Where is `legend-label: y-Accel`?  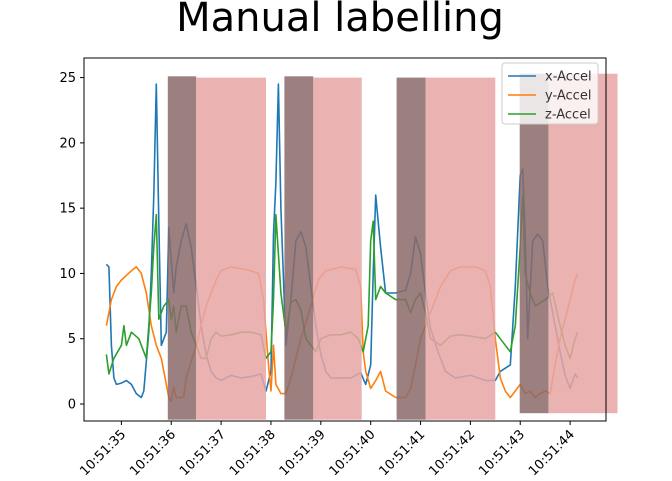
legend-label: y-Accel is located at coordinates (568, 96).